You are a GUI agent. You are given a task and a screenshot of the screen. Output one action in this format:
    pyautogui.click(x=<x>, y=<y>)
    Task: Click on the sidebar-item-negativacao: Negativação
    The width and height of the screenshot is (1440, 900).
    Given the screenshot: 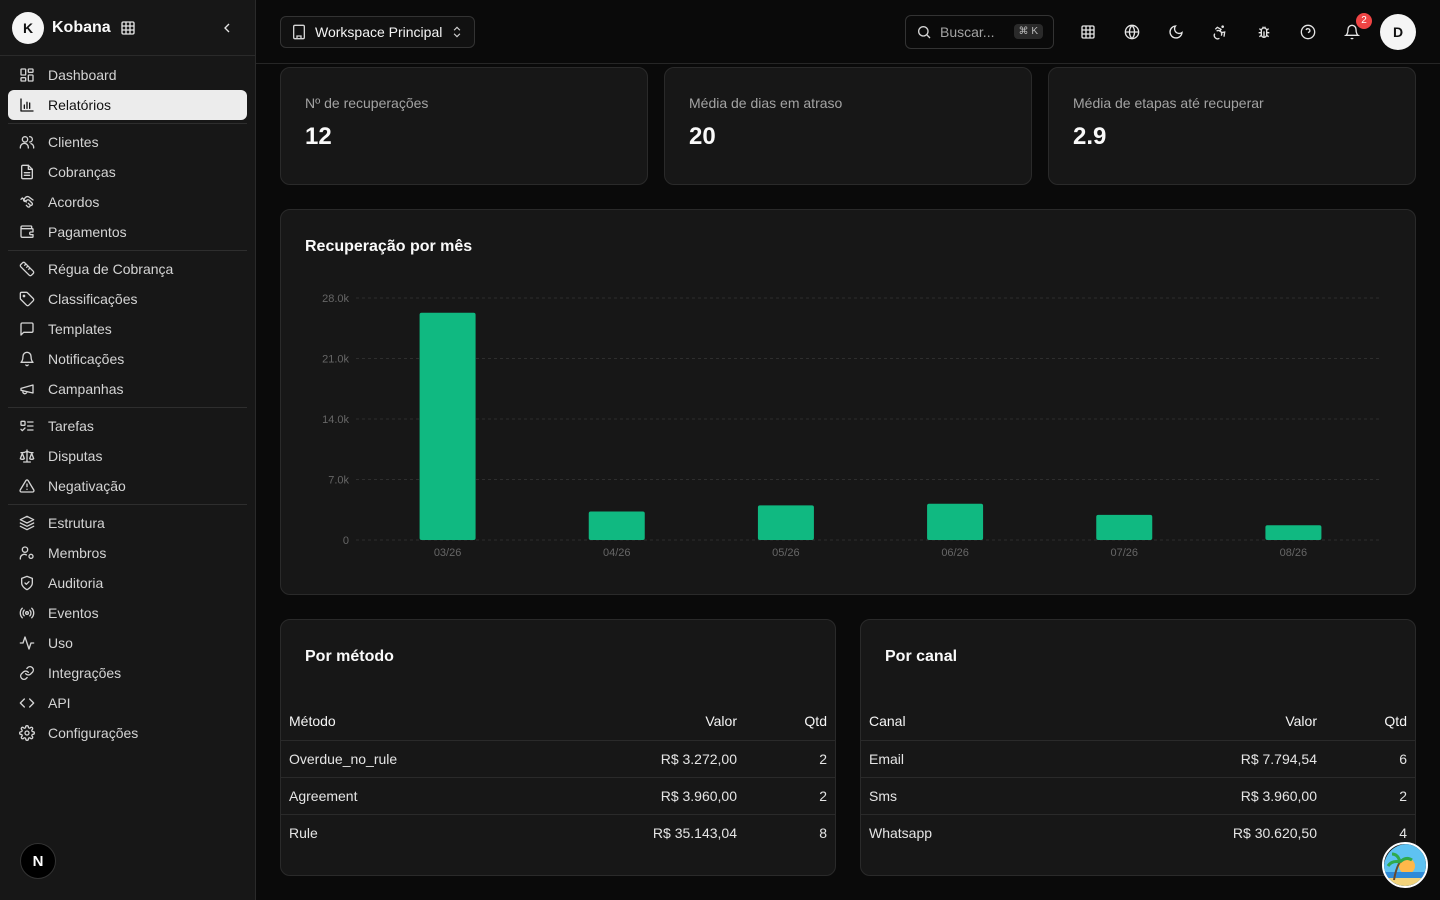 What is the action you would take?
    pyautogui.click(x=127, y=486)
    